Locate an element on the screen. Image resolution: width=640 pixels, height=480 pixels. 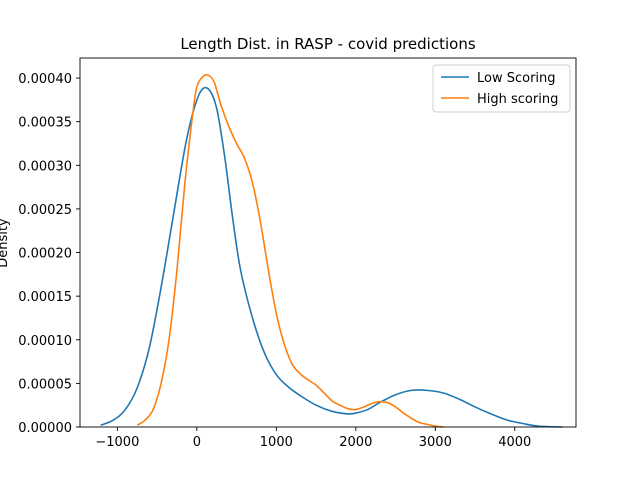
y-tick-label: 0.00025 is located at coordinates (45, 210).